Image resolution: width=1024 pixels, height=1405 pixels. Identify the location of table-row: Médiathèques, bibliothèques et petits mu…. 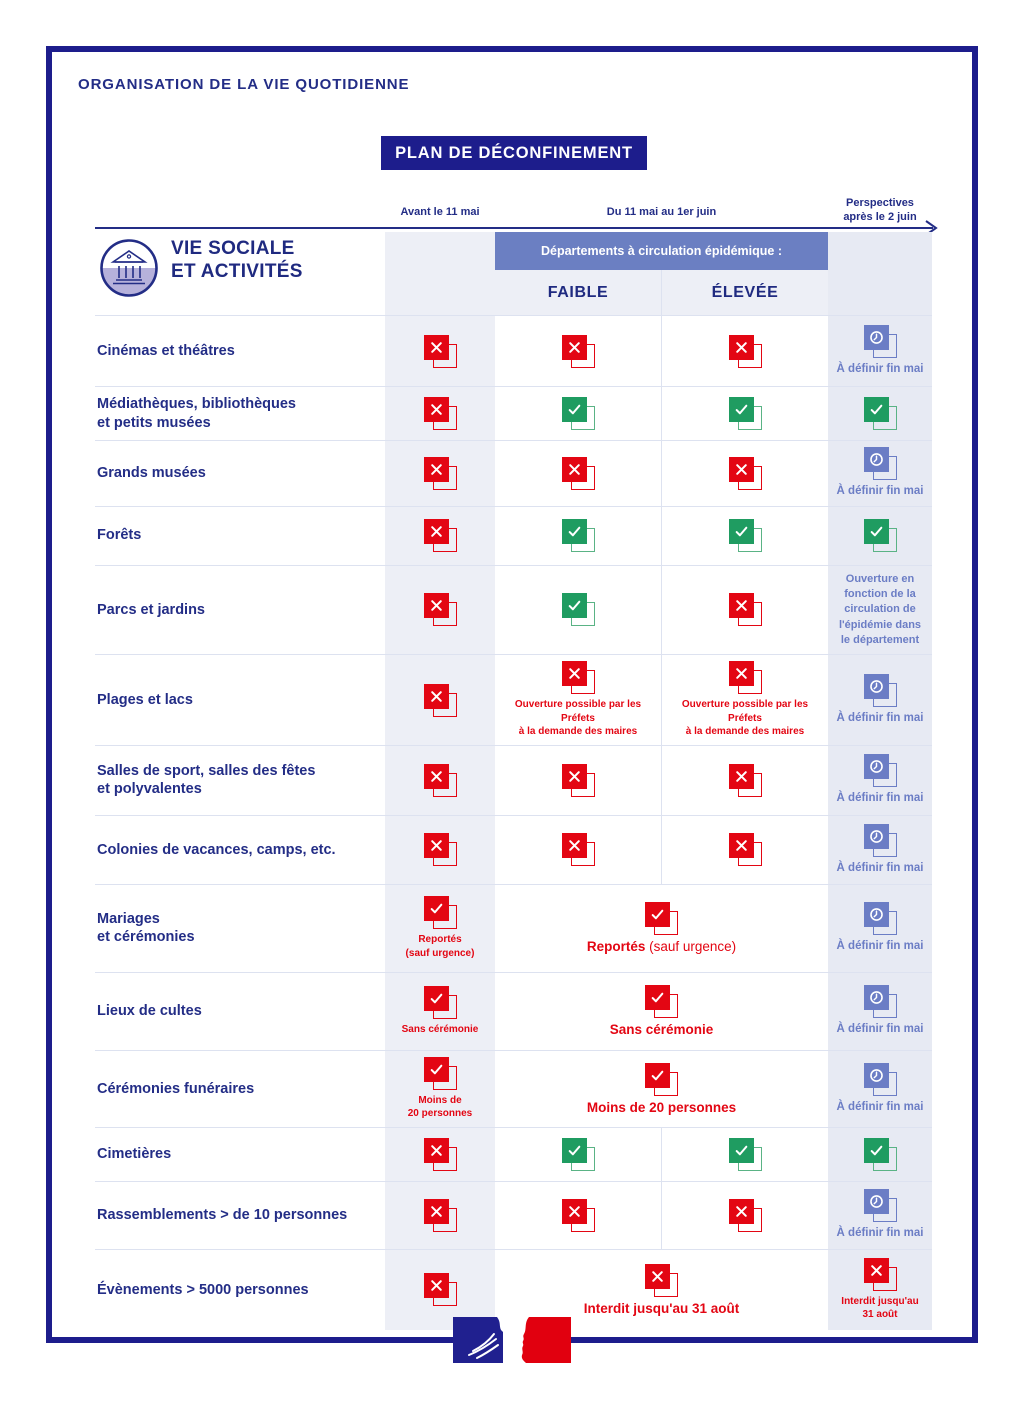
(513, 413).